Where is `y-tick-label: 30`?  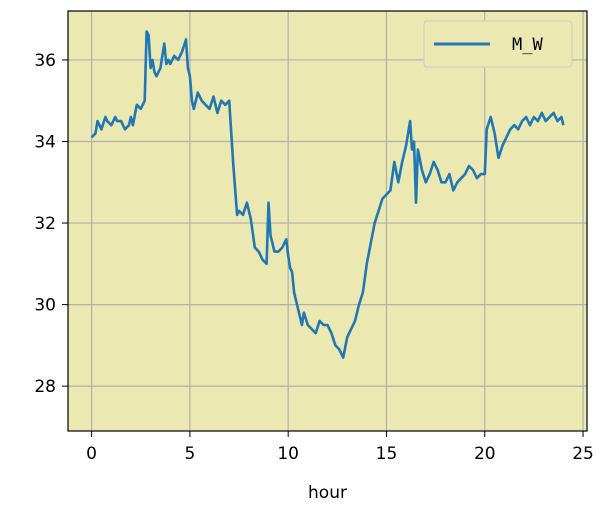
y-tick-label: 30 is located at coordinates (45, 306).